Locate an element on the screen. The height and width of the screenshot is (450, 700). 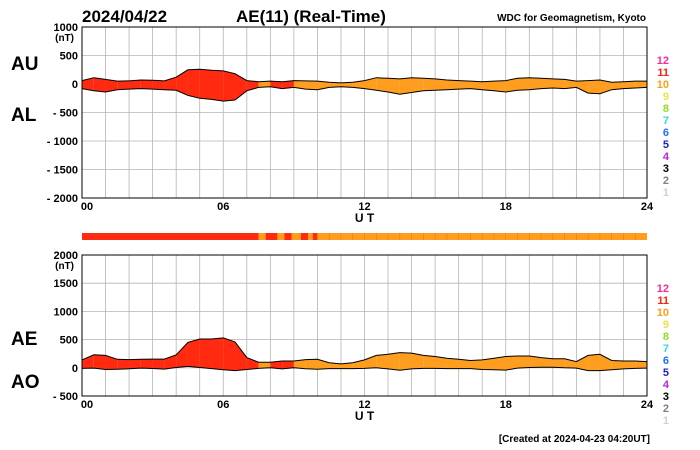
au-al-station-scale-label: 7 is located at coordinates (666, 121).